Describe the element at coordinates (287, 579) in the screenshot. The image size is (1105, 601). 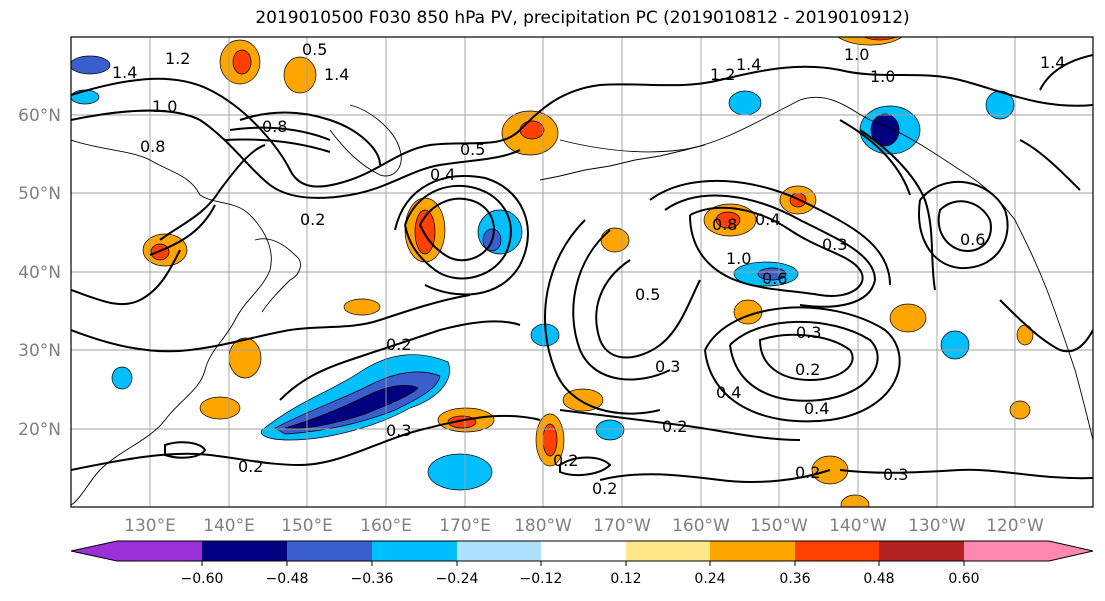
I see `colorbar-tick-label: −0.48` at that location.